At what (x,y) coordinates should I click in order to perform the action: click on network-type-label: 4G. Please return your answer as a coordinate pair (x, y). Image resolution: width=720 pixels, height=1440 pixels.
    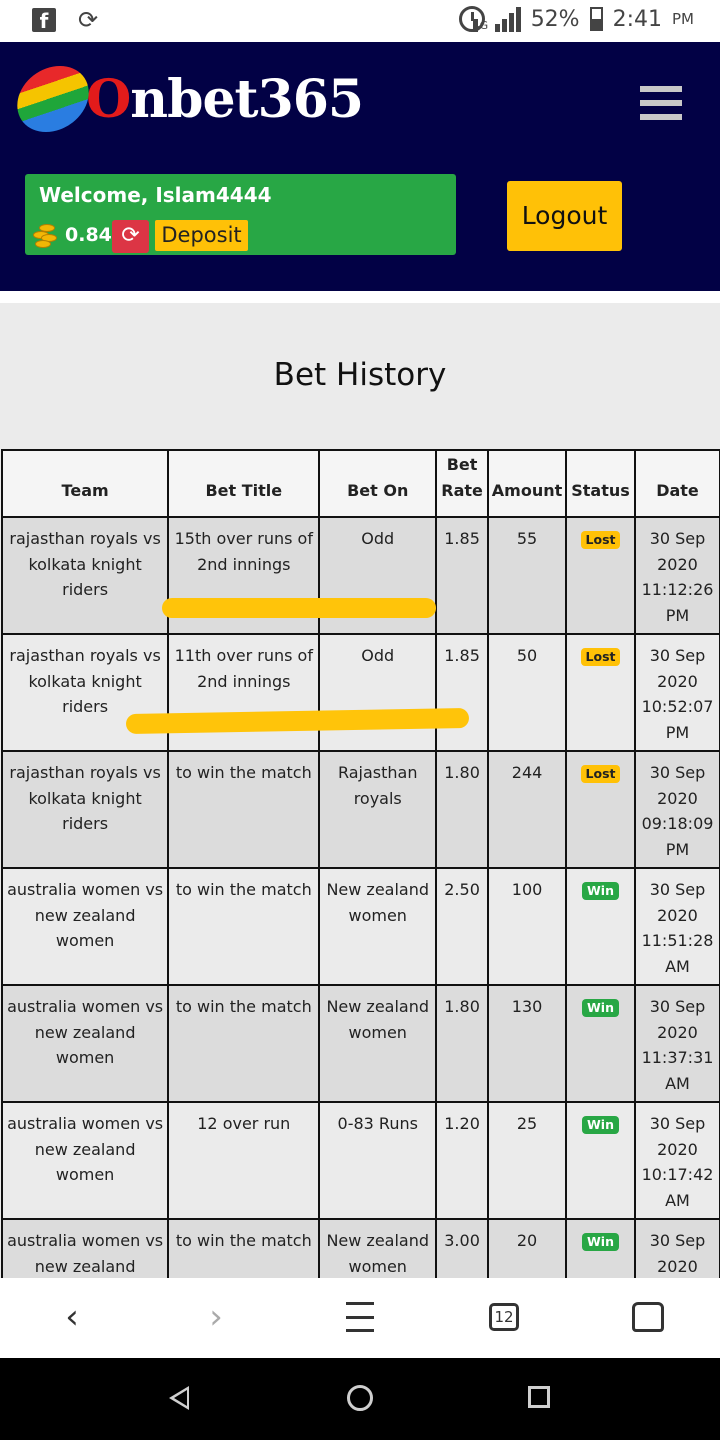
    Looking at the image, I should click on (480, 25).